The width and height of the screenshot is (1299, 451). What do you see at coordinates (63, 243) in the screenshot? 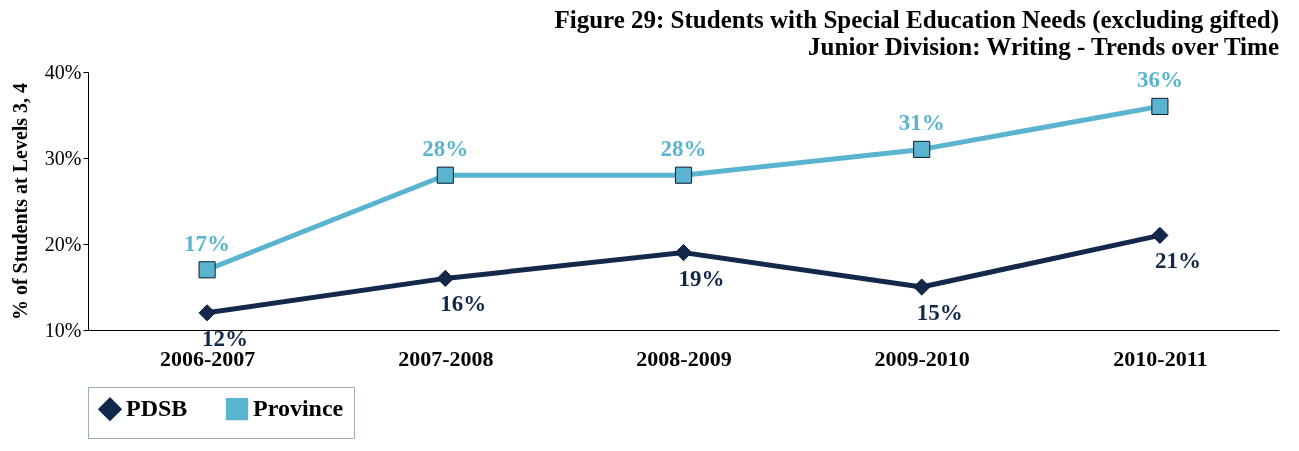
I see `y-tick-label: 20%` at bounding box center [63, 243].